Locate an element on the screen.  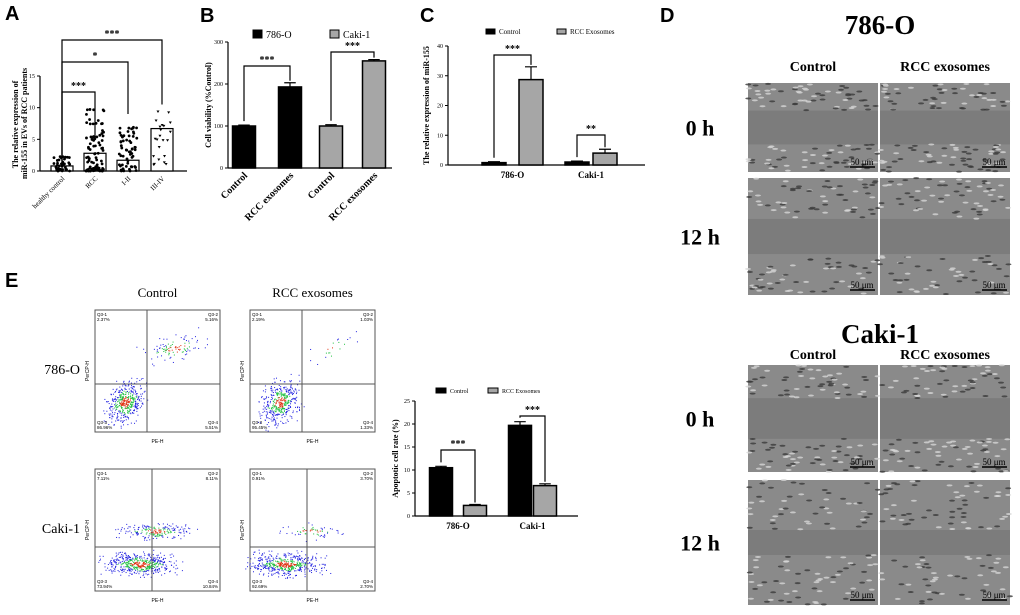
bar is located at coordinates (290, 127).